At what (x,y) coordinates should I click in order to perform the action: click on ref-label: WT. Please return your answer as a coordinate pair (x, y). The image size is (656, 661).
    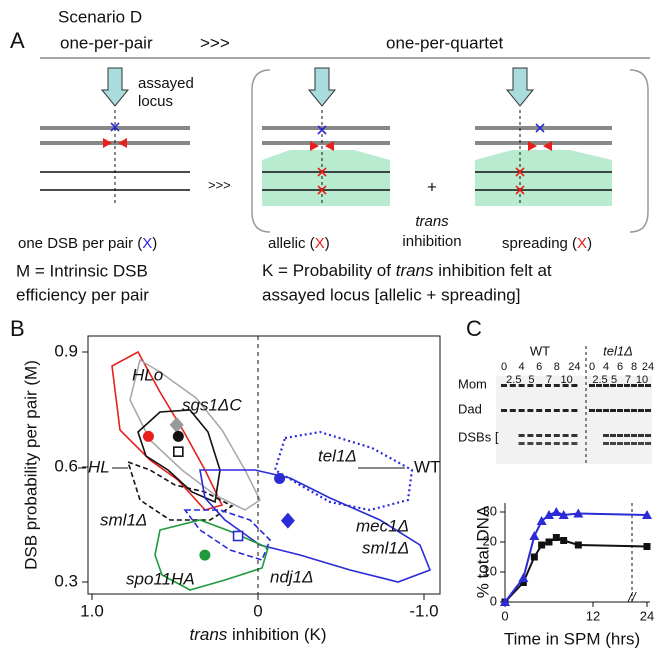
    Looking at the image, I should click on (427, 466).